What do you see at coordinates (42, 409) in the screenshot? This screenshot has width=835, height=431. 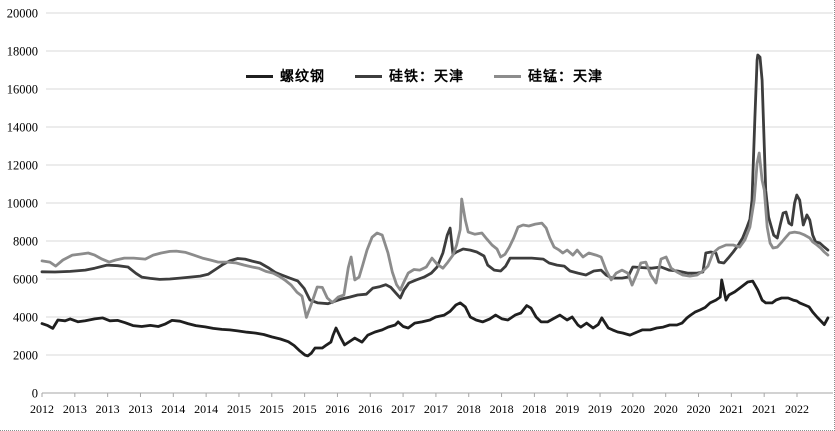 I see `x-axis-tick-label: 2012` at bounding box center [42, 409].